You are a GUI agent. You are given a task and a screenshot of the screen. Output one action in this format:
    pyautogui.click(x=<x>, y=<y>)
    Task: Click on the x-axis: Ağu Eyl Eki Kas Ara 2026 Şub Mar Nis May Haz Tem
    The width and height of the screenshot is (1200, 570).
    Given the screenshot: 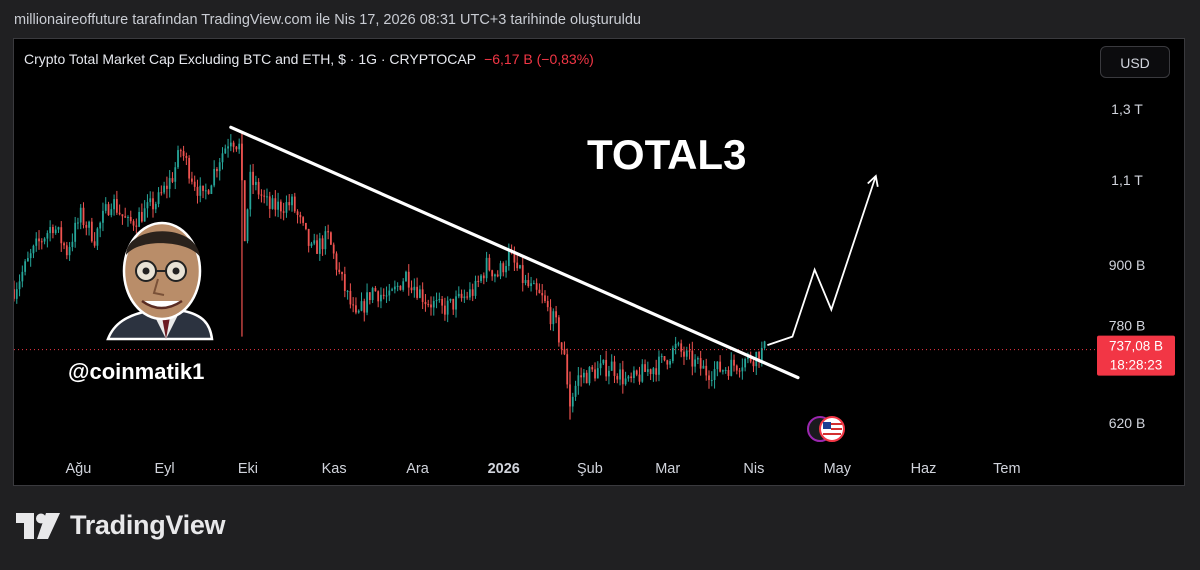 What is the action you would take?
    pyautogui.click(x=542, y=469)
    